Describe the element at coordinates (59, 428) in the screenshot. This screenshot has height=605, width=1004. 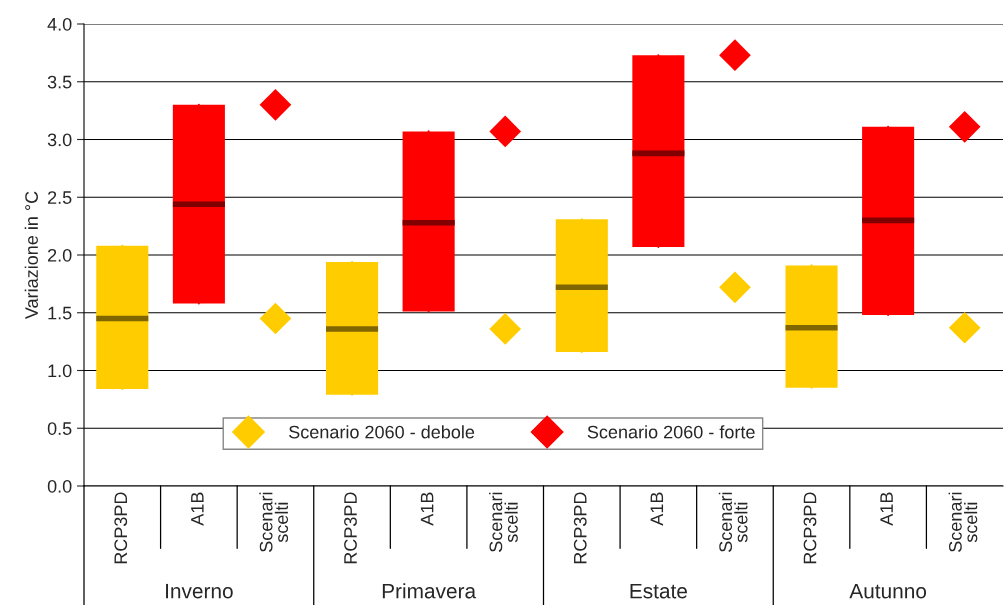
I see `y-tick-label: 0.5` at that location.